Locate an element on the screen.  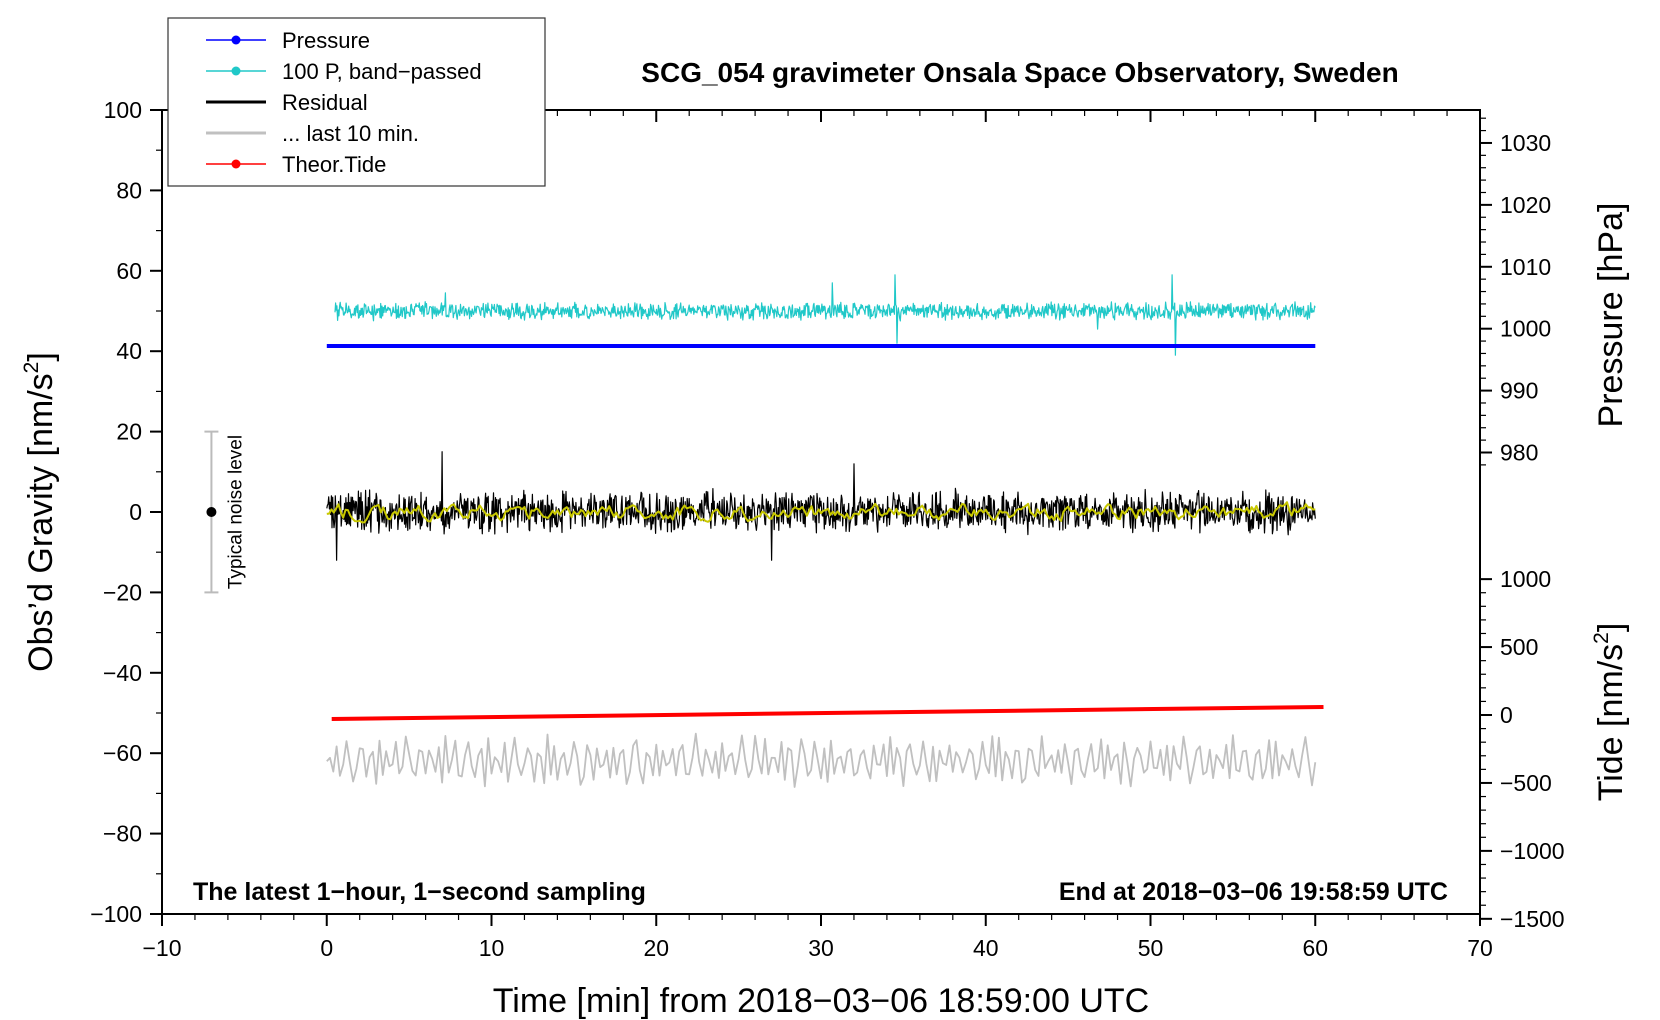
x-tick-label: 0 is located at coordinates (326, 948).